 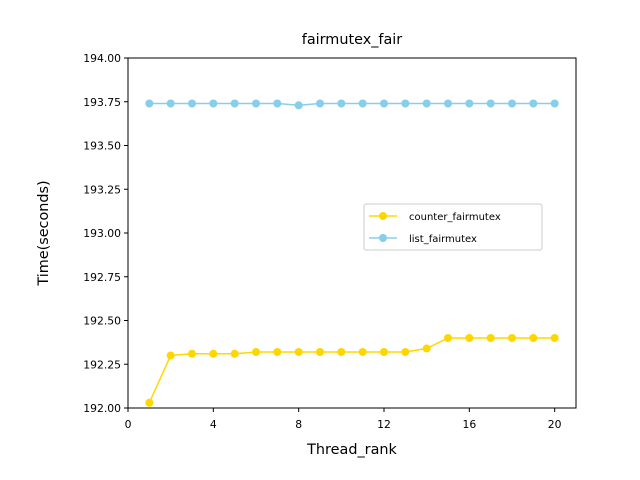 What do you see at coordinates (102, 189) in the screenshot?
I see `y-tick-label: 193.25` at bounding box center [102, 189].